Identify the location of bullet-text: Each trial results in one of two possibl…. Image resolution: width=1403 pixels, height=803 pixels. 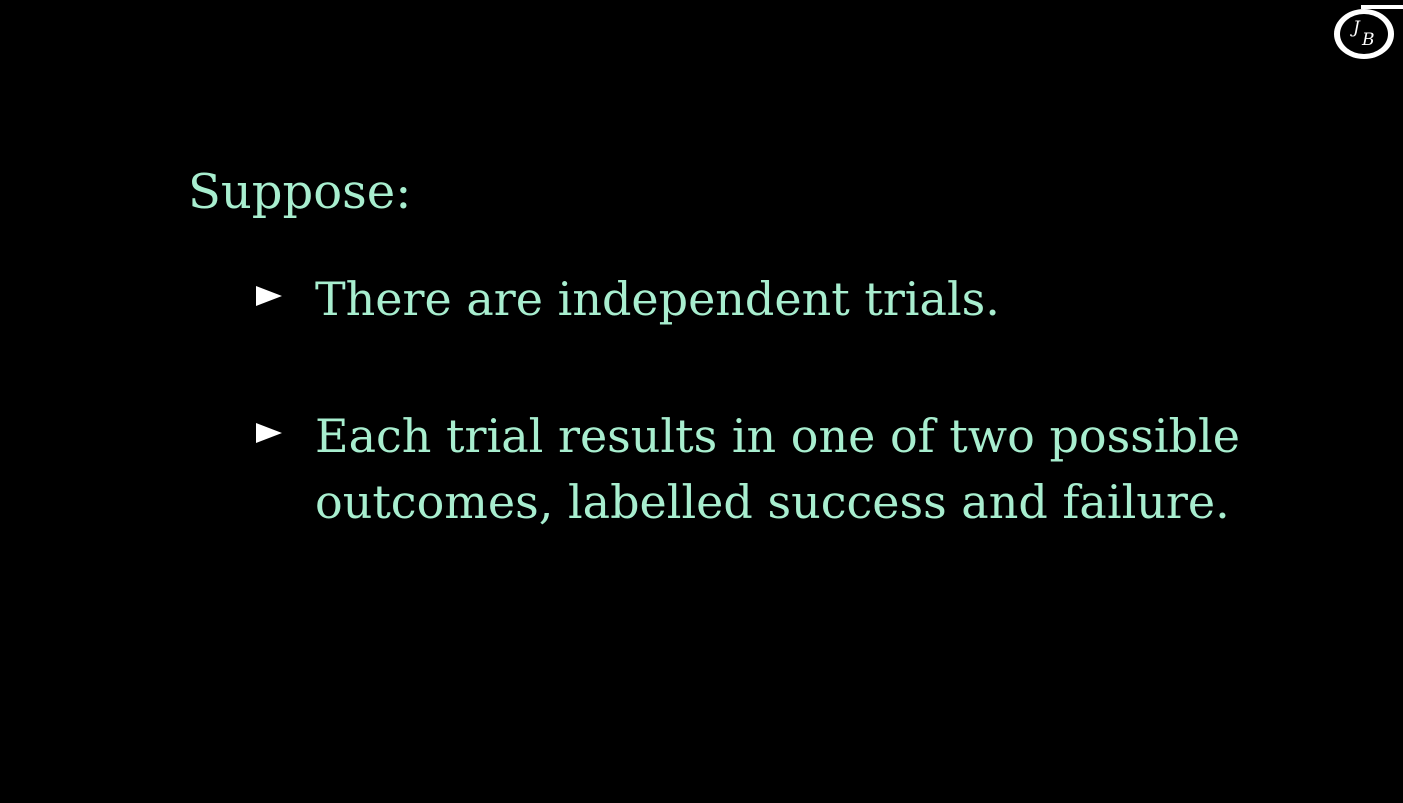
(777, 469).